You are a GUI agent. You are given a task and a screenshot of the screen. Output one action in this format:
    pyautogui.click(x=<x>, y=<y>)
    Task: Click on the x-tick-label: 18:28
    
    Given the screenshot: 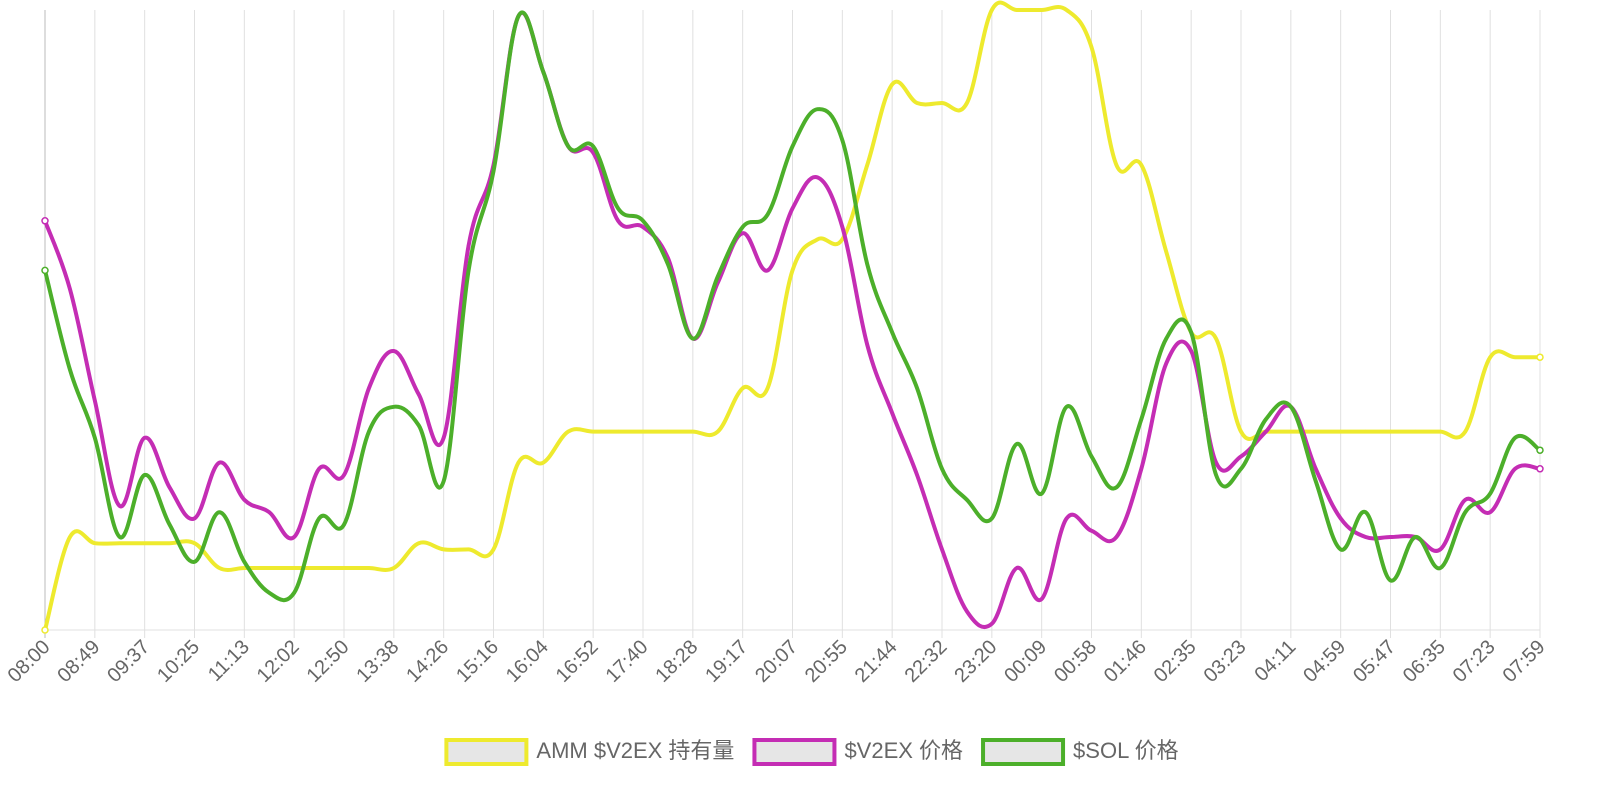 What is the action you would take?
    pyautogui.click(x=676, y=661)
    